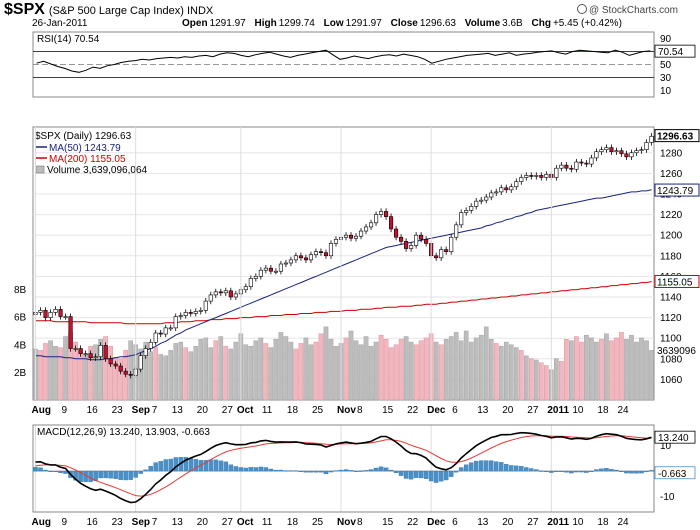 This screenshot has width=700, height=530. What do you see at coordinates (533, 522) in the screenshot?
I see `x-tick-label: 27` at bounding box center [533, 522].